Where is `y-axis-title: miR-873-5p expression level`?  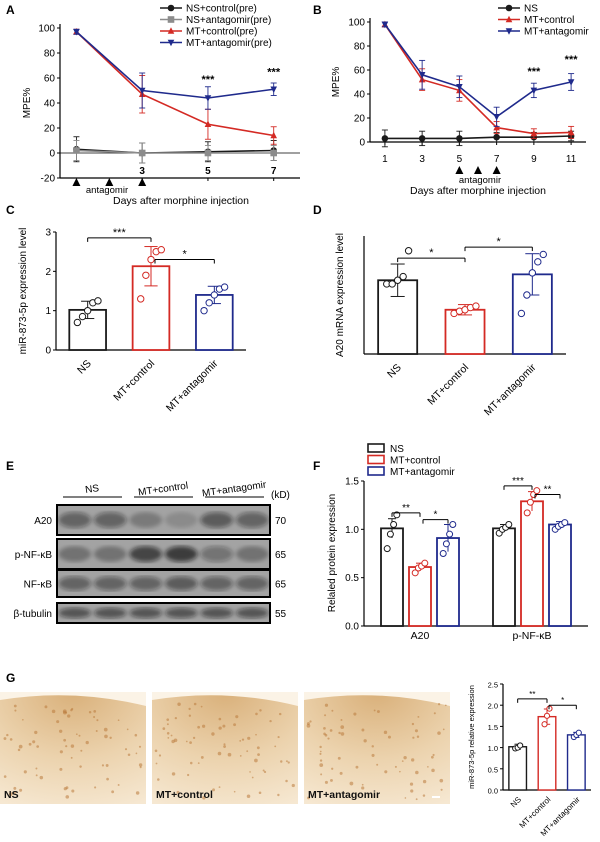
y-axis-title: miR-873-5p expression level is located at coordinates (23, 291).